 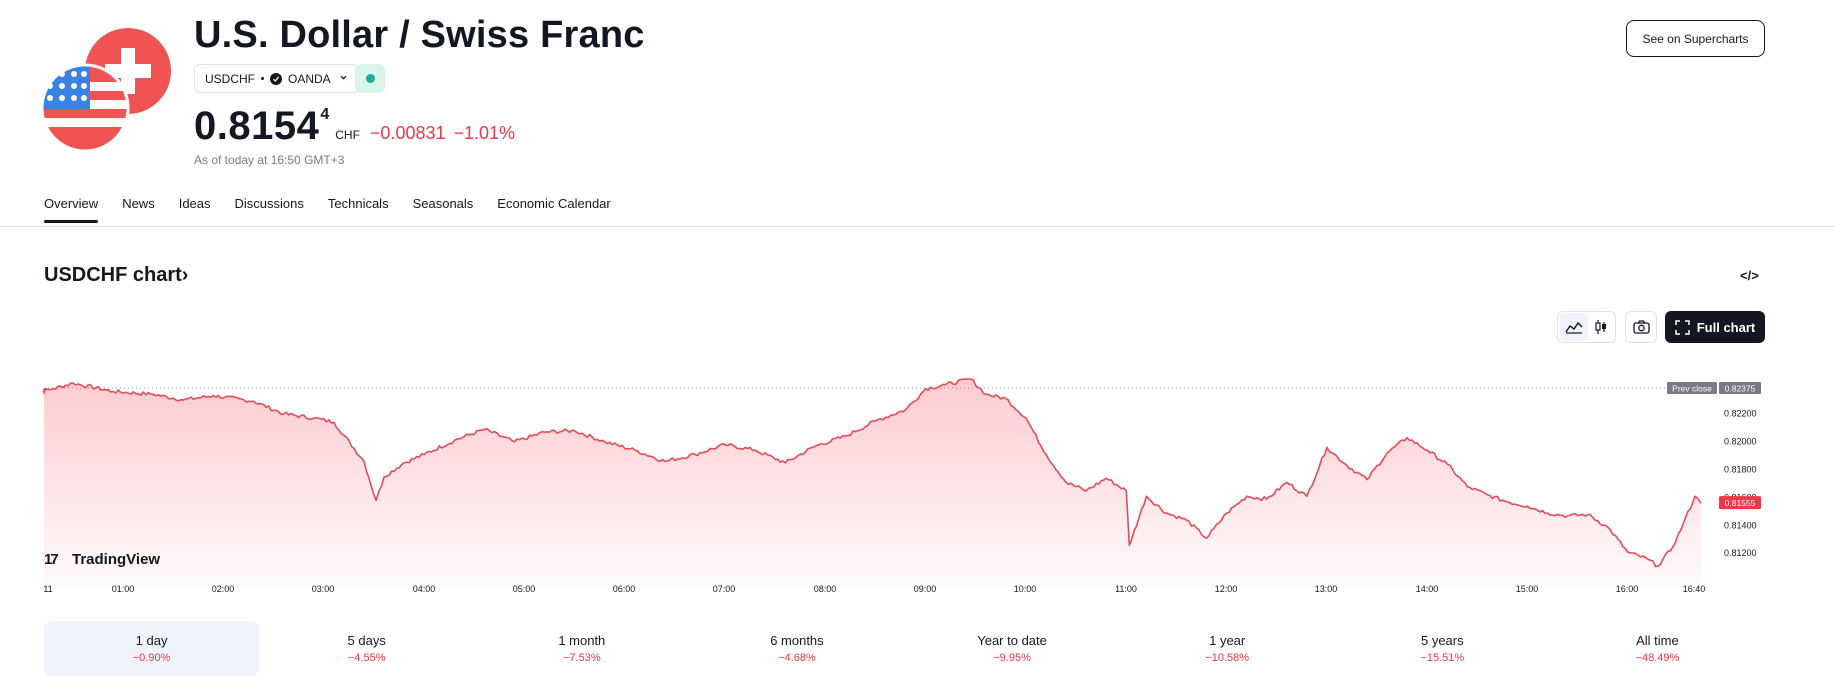 I want to click on period-change: −10.58%, so click(x=1227, y=658).